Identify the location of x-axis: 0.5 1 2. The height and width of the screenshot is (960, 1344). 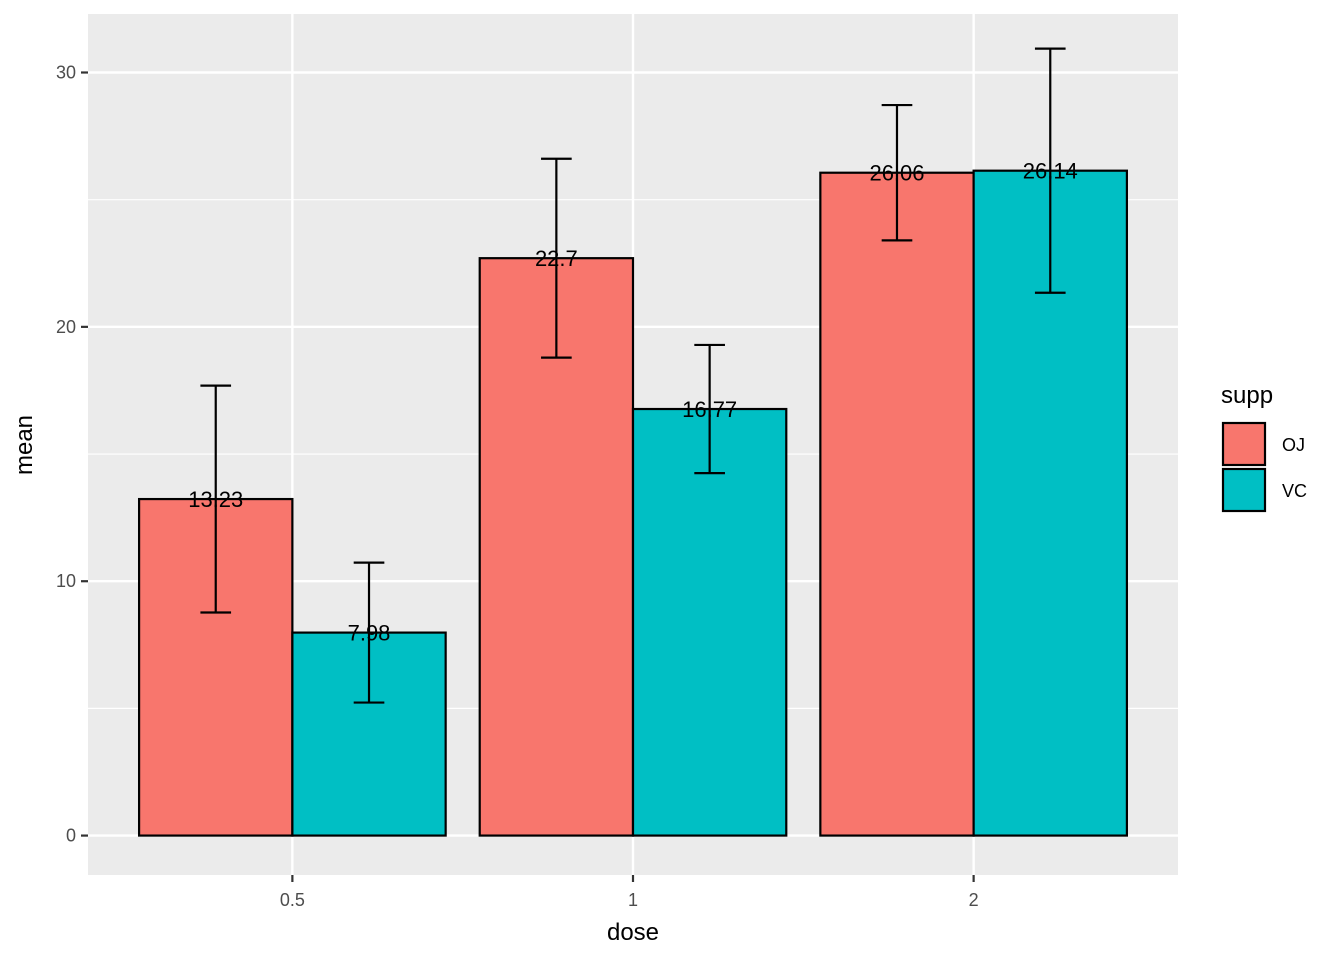
(629, 892).